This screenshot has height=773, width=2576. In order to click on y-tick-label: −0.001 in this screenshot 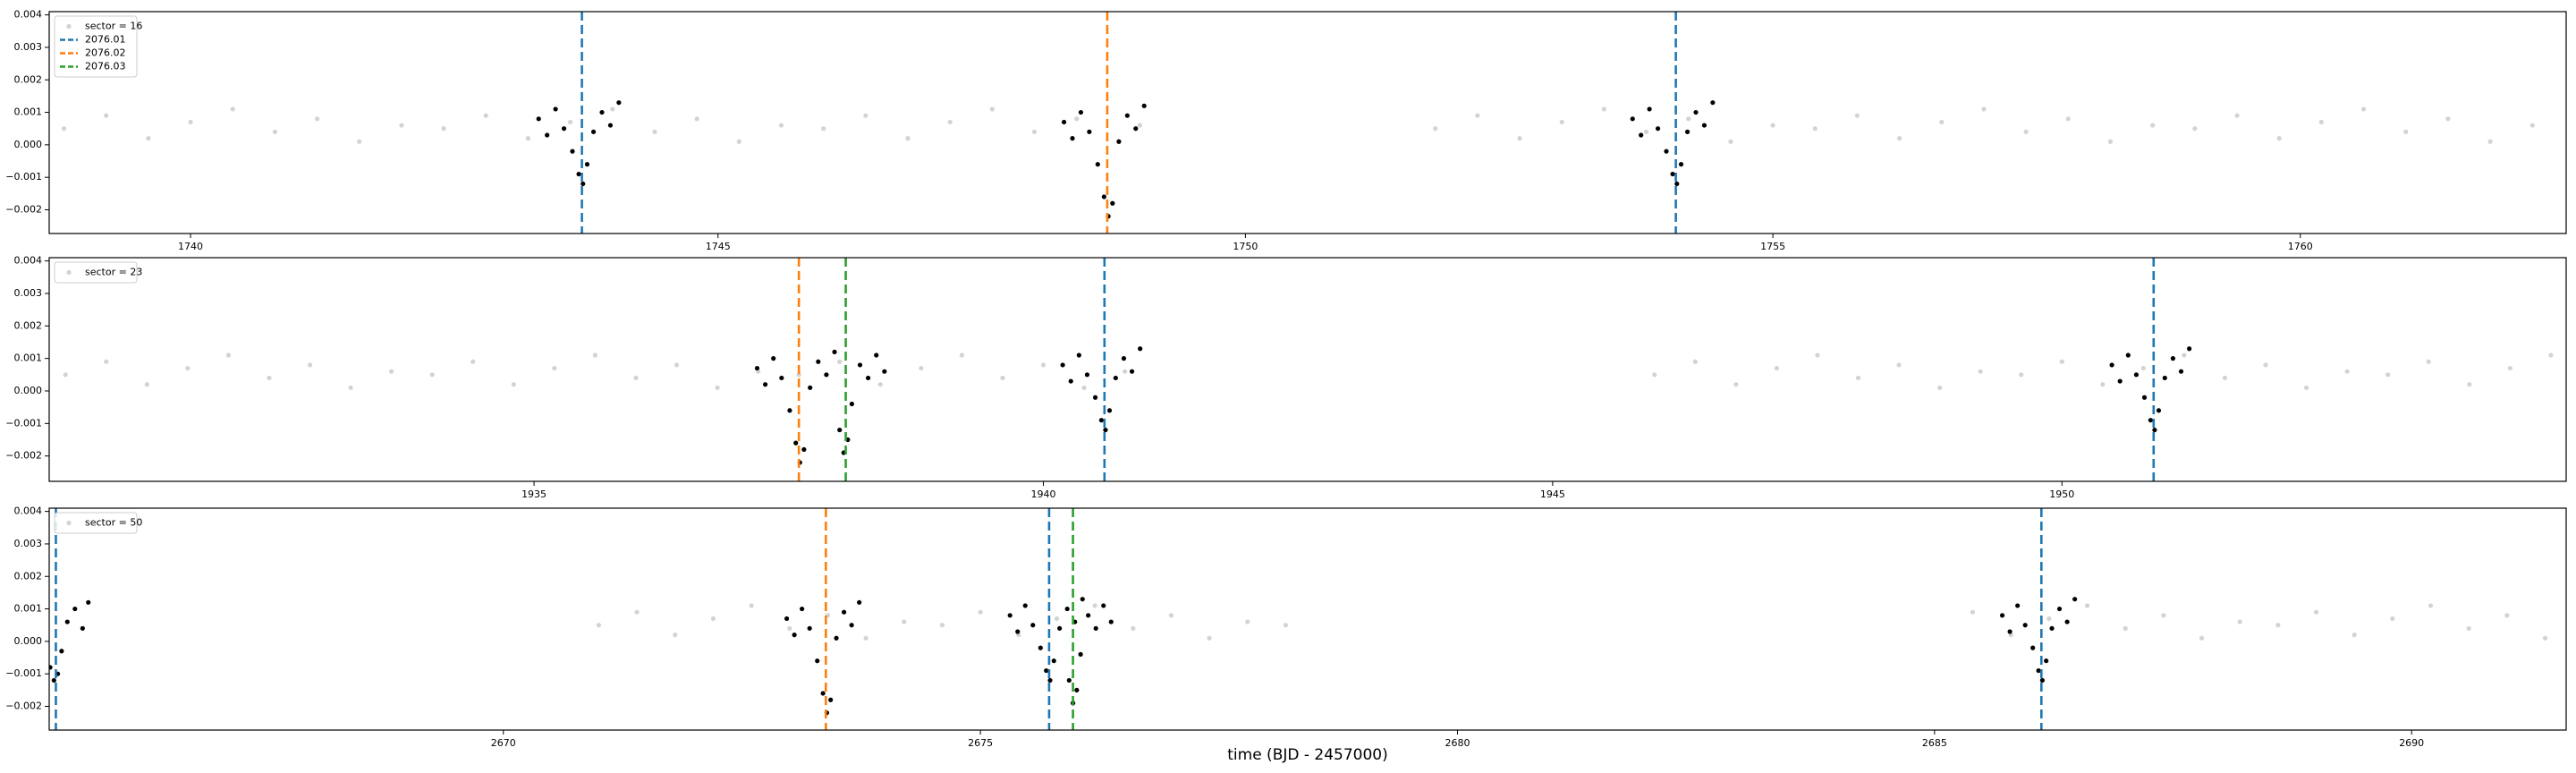, I will do `click(23, 673)`.